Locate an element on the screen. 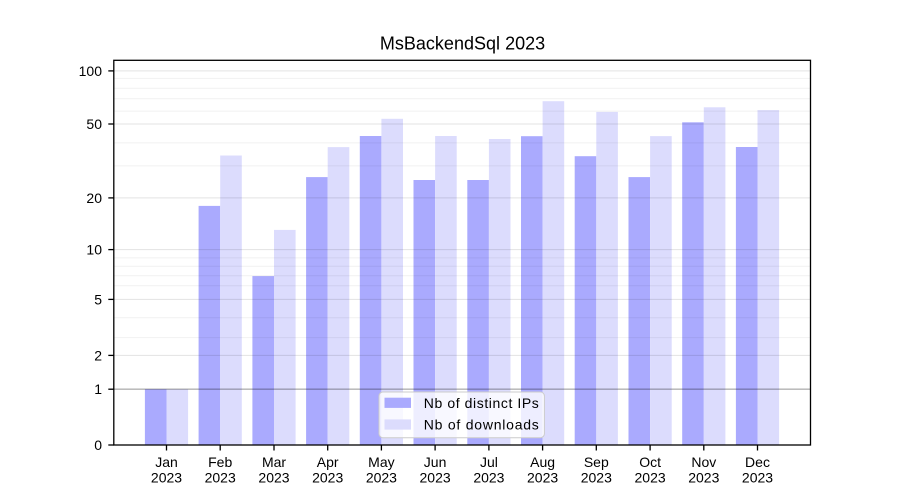 The image size is (900, 500). svg-text: Mar is located at coordinates (274, 462).